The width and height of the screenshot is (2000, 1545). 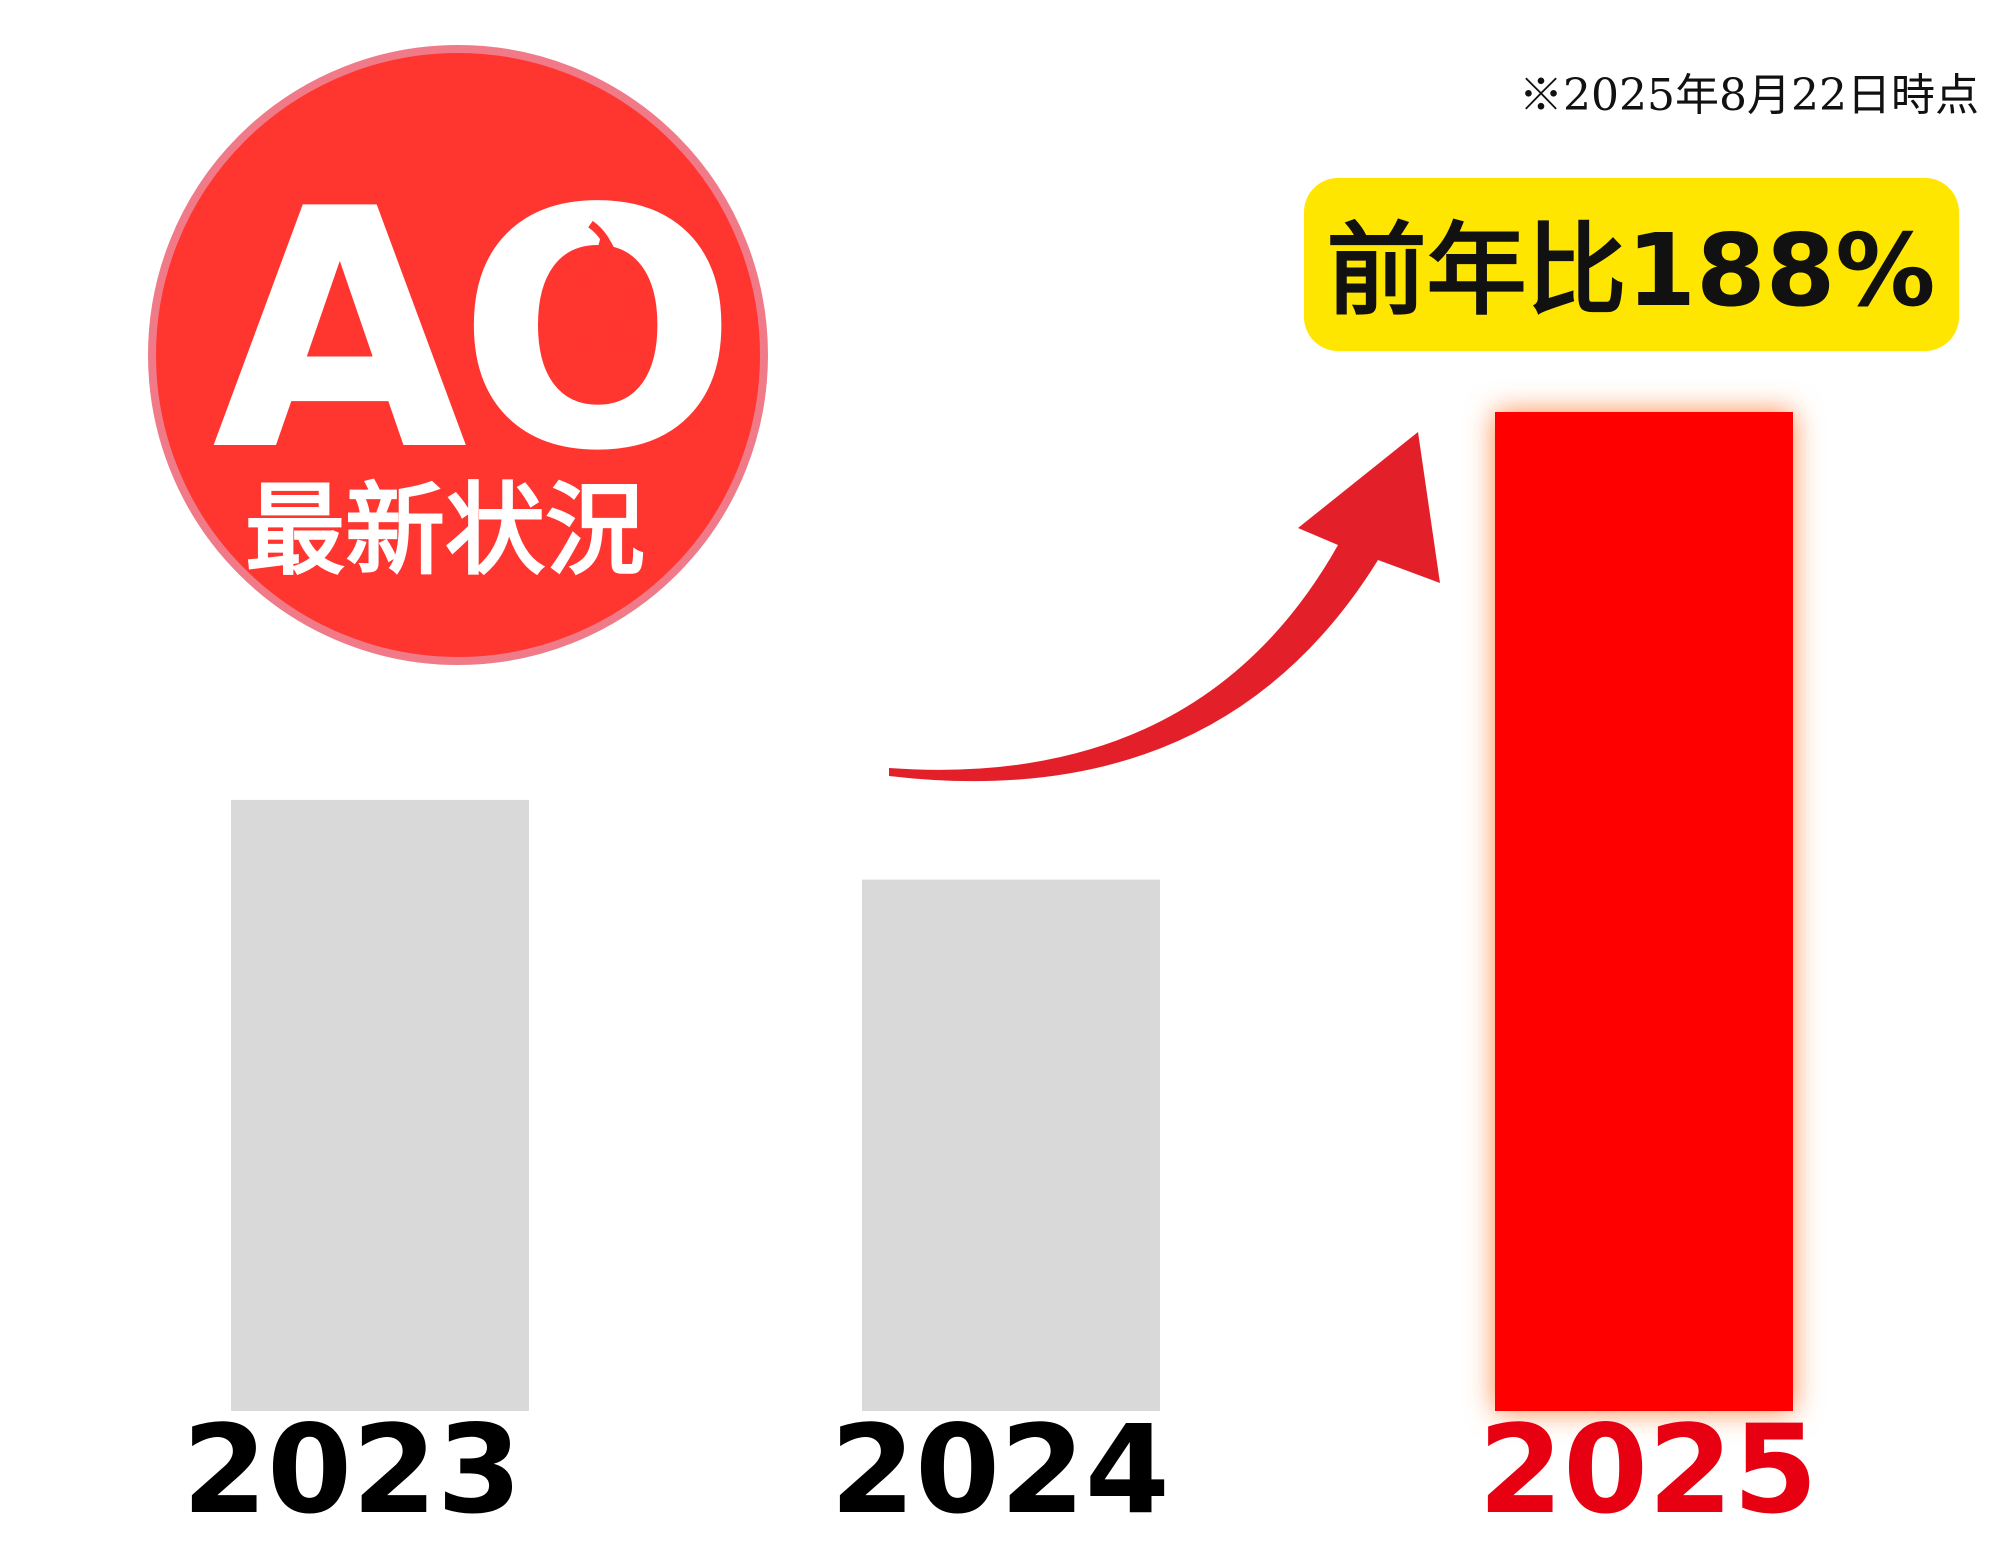 What do you see at coordinates (470, 331) in the screenshot?
I see `badge-title: AO` at bounding box center [470, 331].